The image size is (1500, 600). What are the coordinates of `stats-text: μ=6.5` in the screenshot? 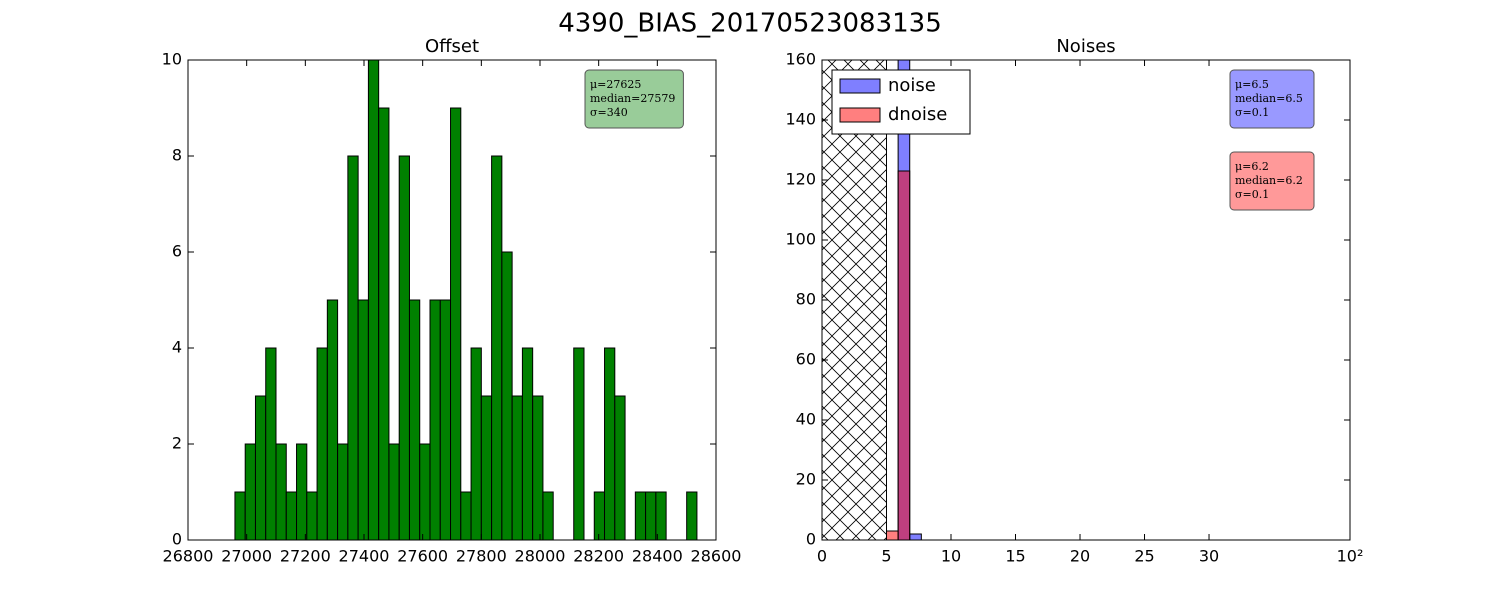 It's located at (1252, 84).